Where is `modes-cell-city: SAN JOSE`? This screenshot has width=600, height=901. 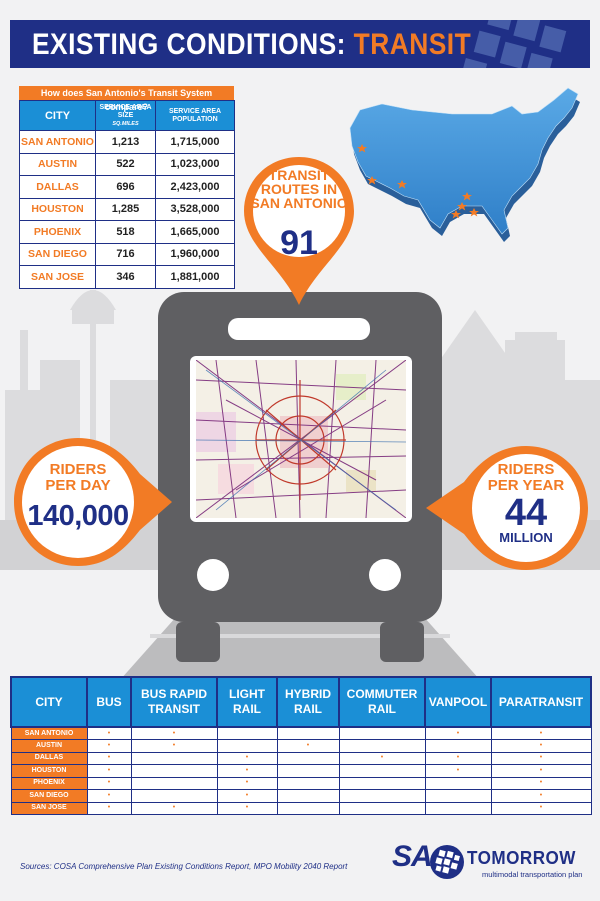
modes-cell-city: SAN JOSE is located at coordinates (49, 808).